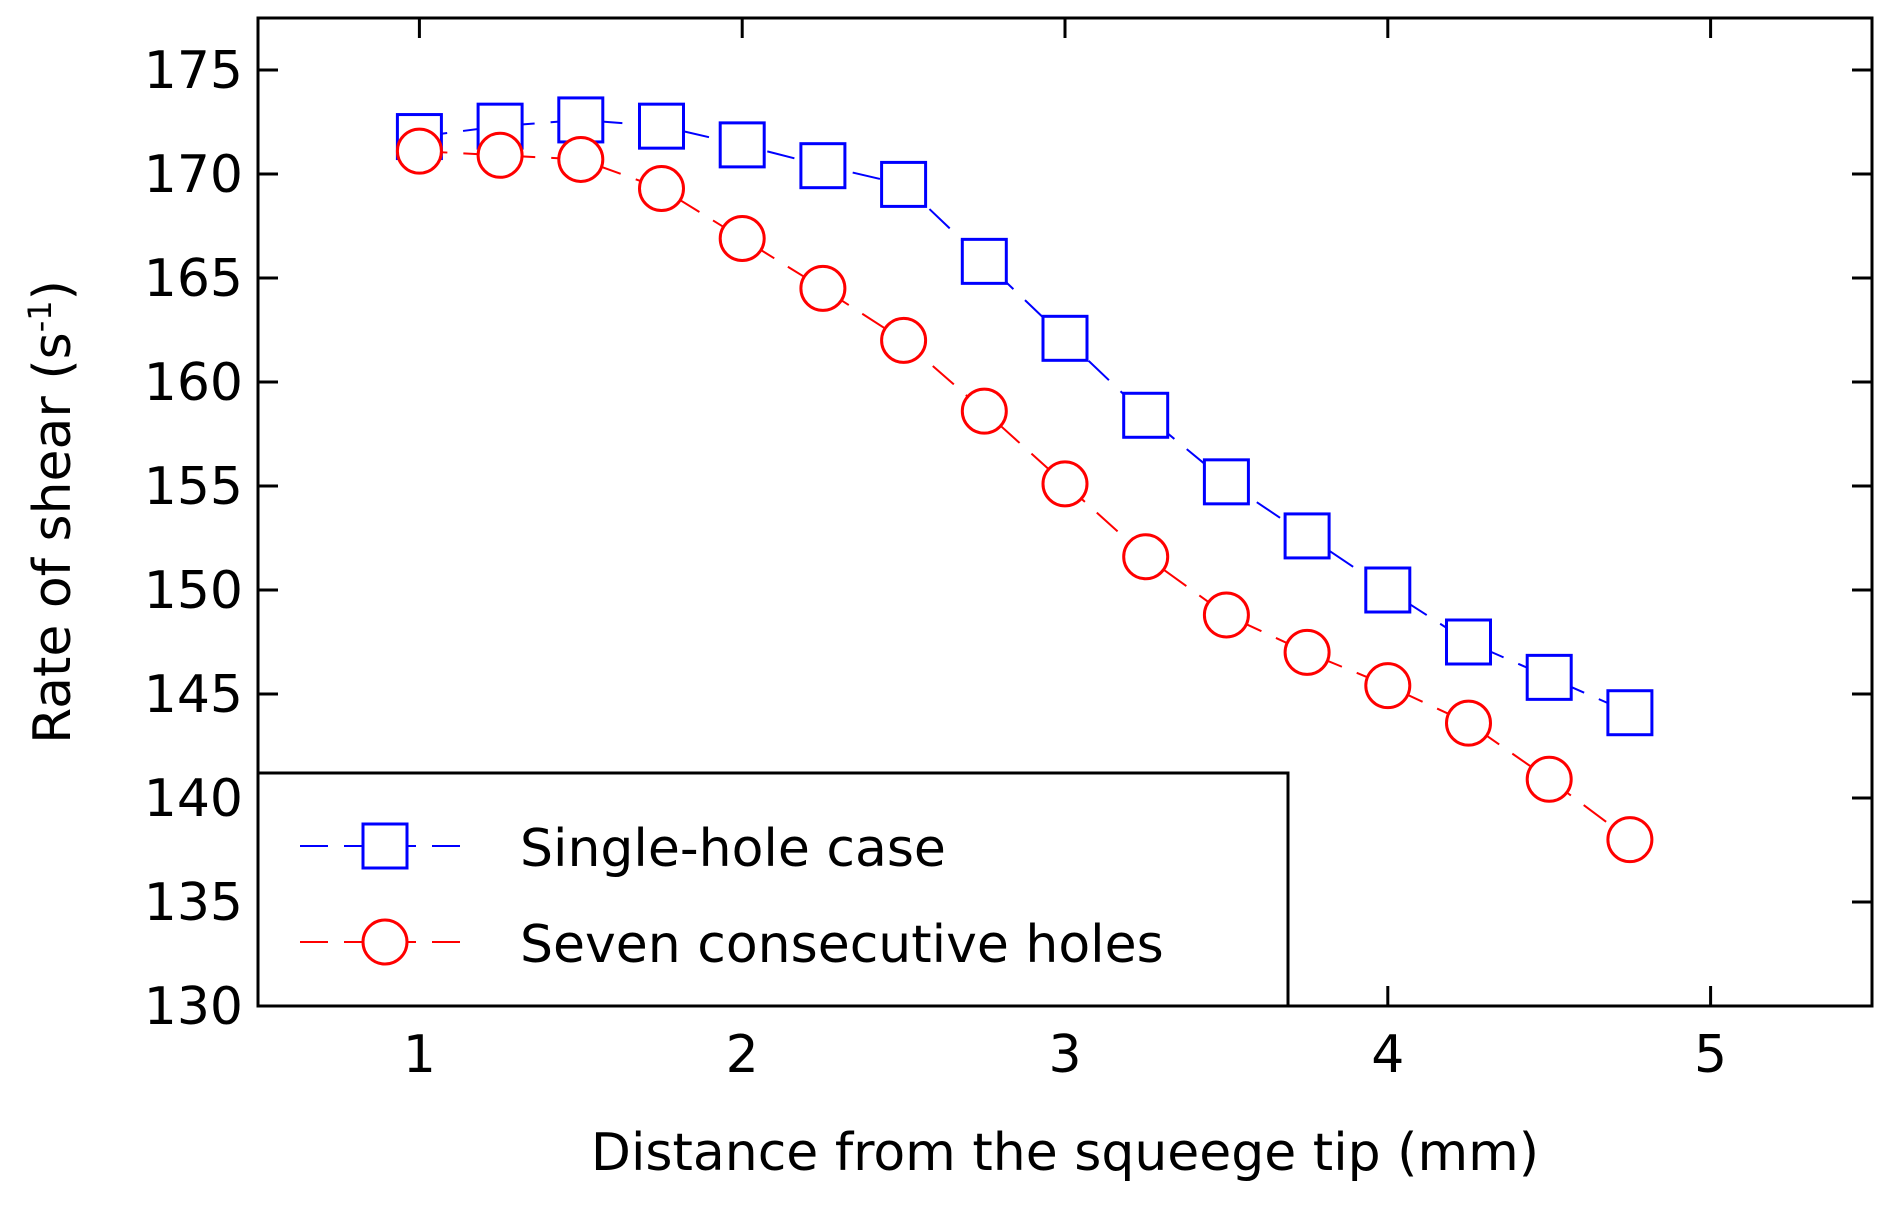  What do you see at coordinates (1710, 1055) in the screenshot?
I see `x-tick-label-5: 5` at bounding box center [1710, 1055].